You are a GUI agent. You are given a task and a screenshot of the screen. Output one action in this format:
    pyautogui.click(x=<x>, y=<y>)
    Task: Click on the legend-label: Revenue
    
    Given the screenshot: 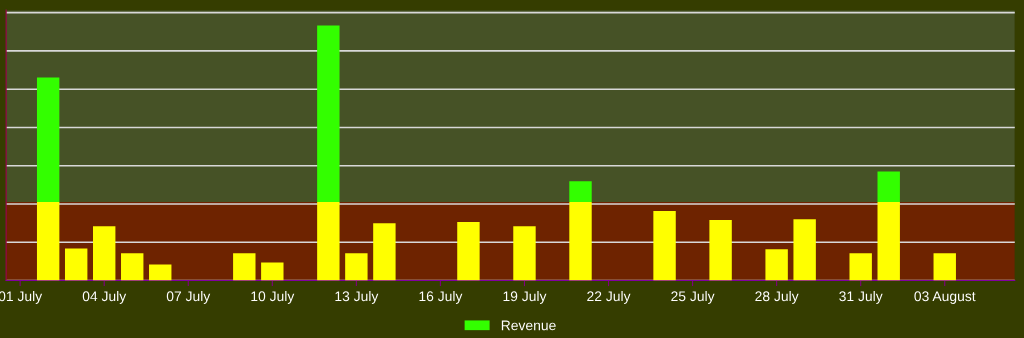 What is the action you would take?
    pyautogui.click(x=528, y=325)
    